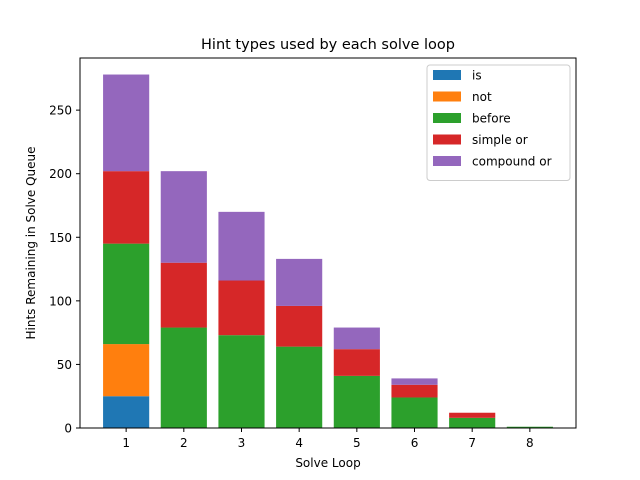 This screenshot has height=480, width=640. I want to click on y-tick-label: 250, so click(60, 111).